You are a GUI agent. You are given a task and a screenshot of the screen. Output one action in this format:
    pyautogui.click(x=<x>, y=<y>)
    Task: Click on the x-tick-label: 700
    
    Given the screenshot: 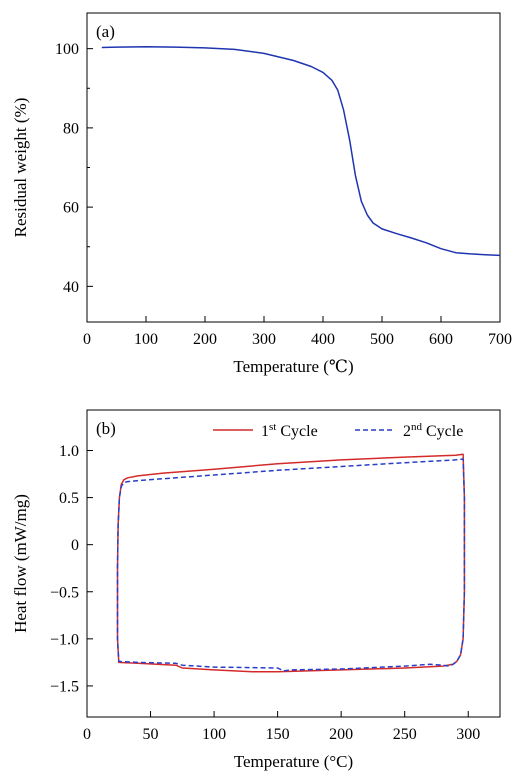 What is the action you would take?
    pyautogui.click(x=500, y=339)
    